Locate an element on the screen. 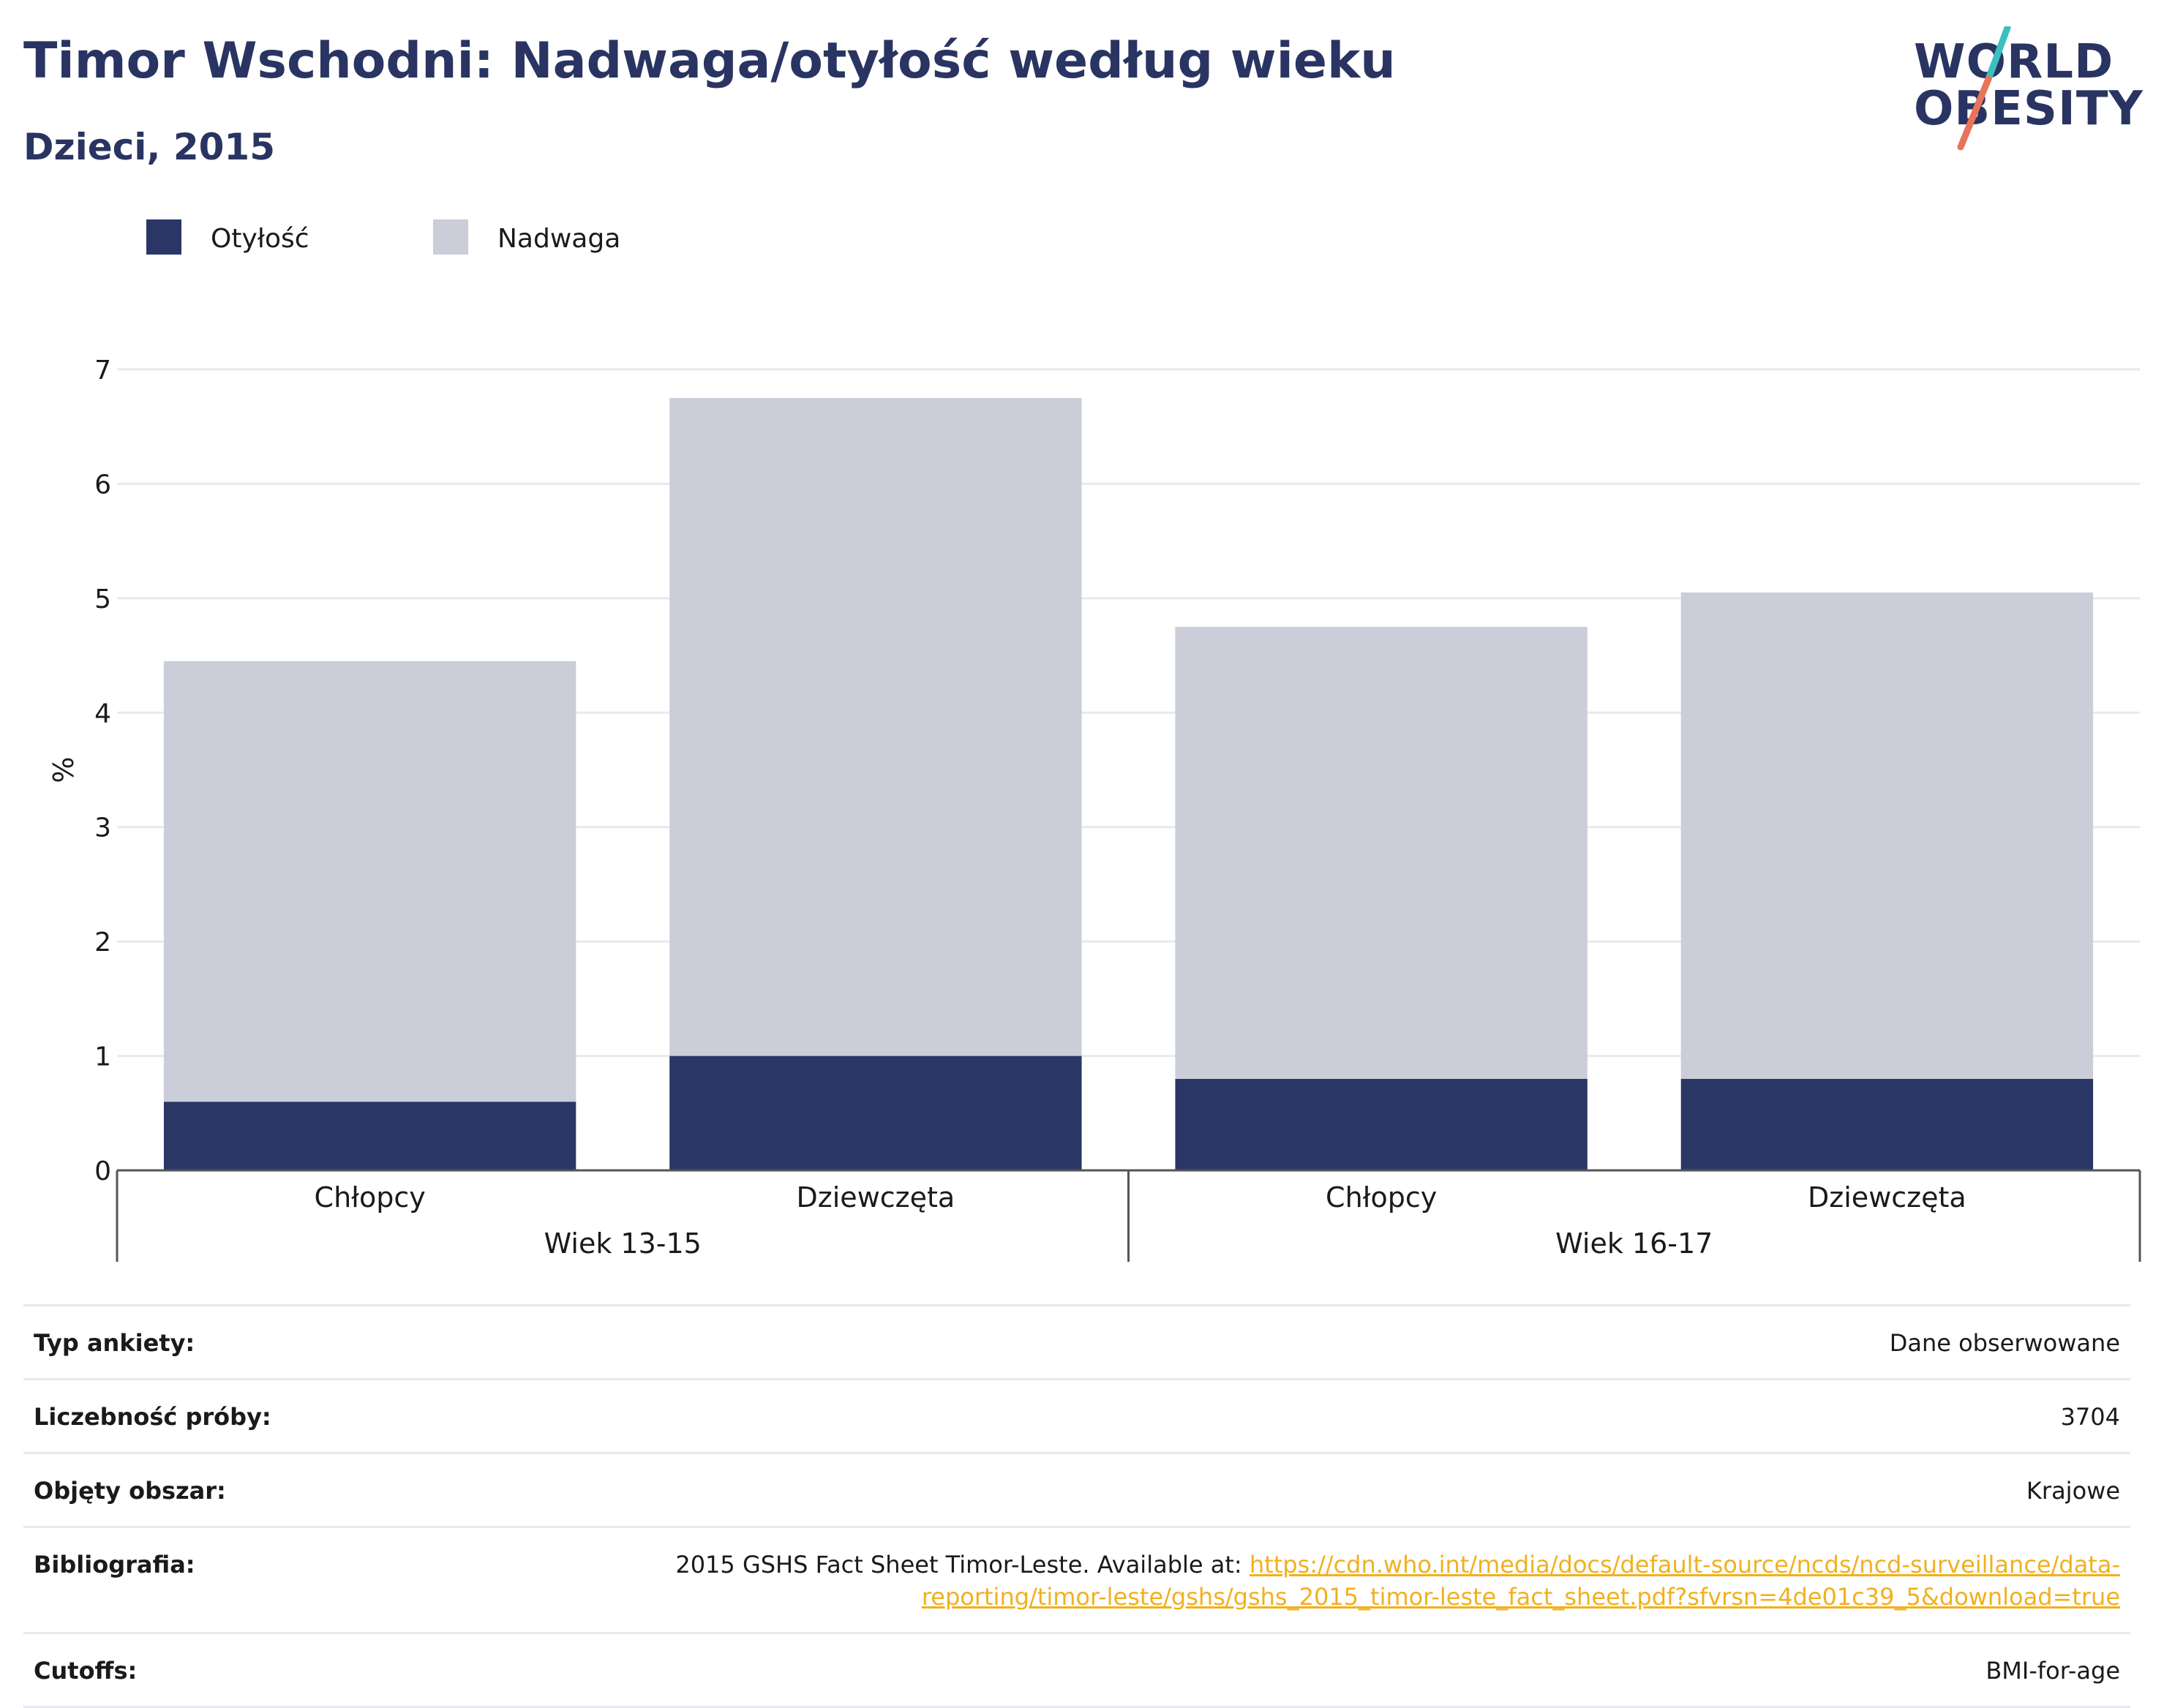 Image resolution: width=2164 pixels, height=1708 pixels. group-label: Wiek 16-17 is located at coordinates (1634, 1243).